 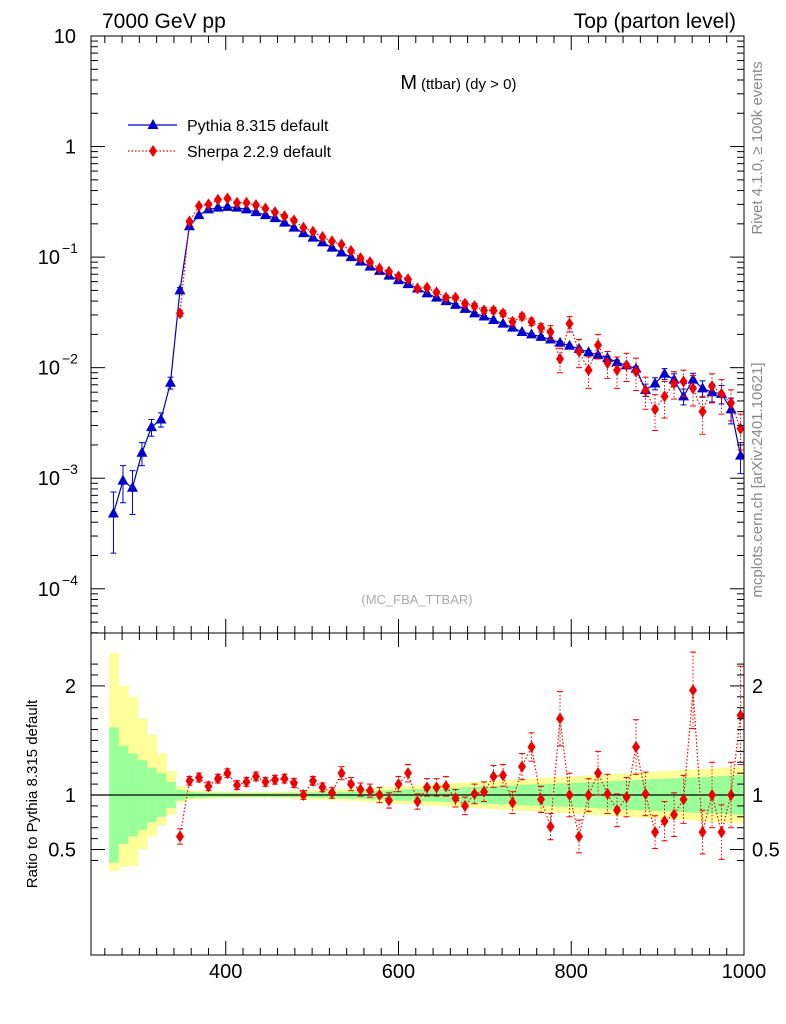 What do you see at coordinates (258, 126) in the screenshot?
I see `legend-label-pythia: Pythia 8.315 default` at bounding box center [258, 126].